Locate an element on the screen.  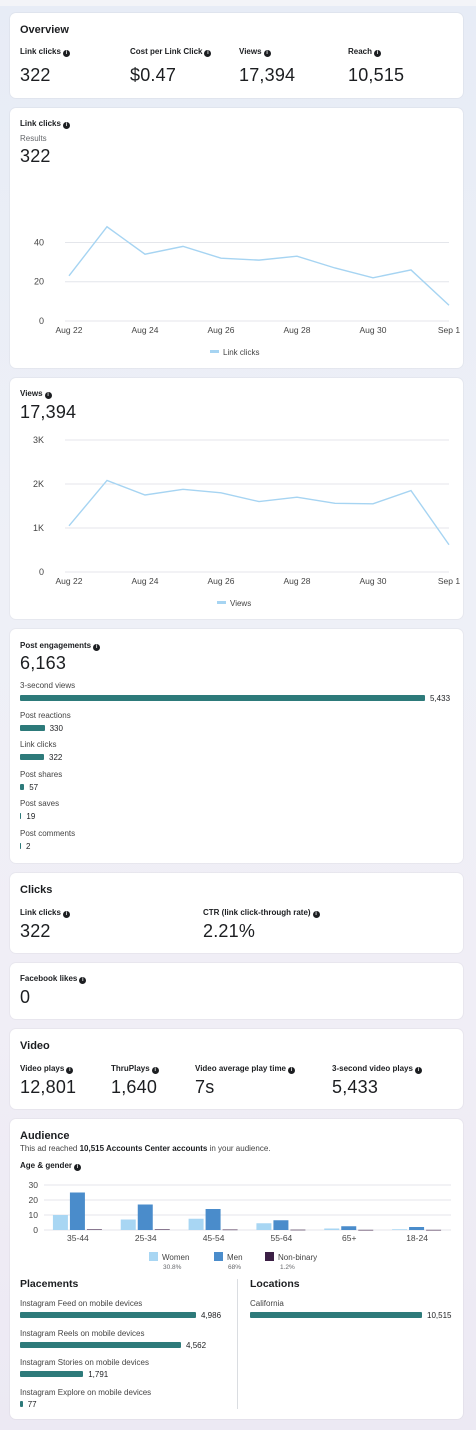
bar-women-65+ is located at coordinates (332, 1229).